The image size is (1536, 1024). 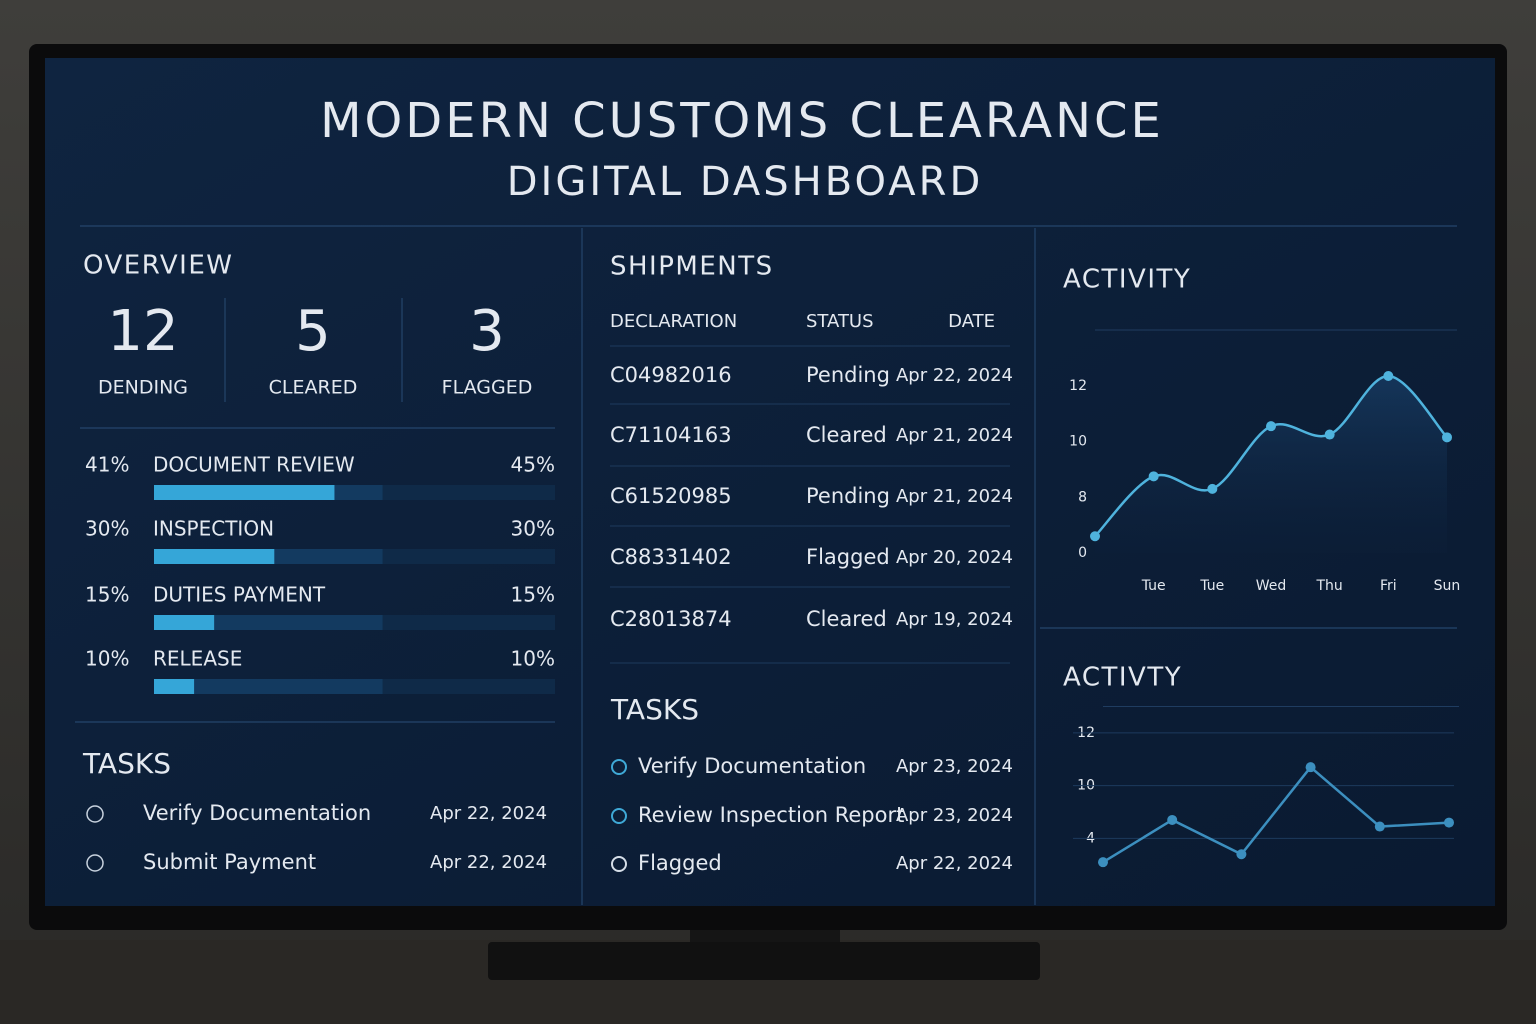 I want to click on progress-value: 10%, so click(x=533, y=659).